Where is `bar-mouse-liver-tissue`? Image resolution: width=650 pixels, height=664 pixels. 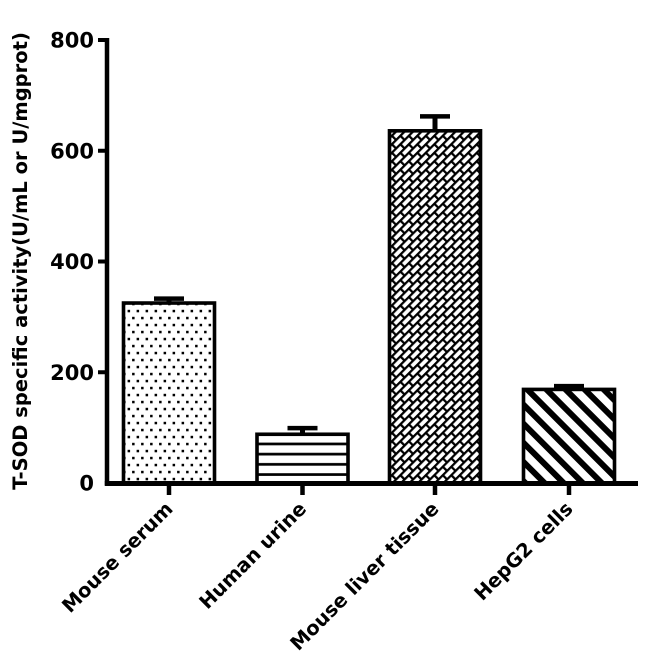
bar-mouse-liver-tissue is located at coordinates (435, 307).